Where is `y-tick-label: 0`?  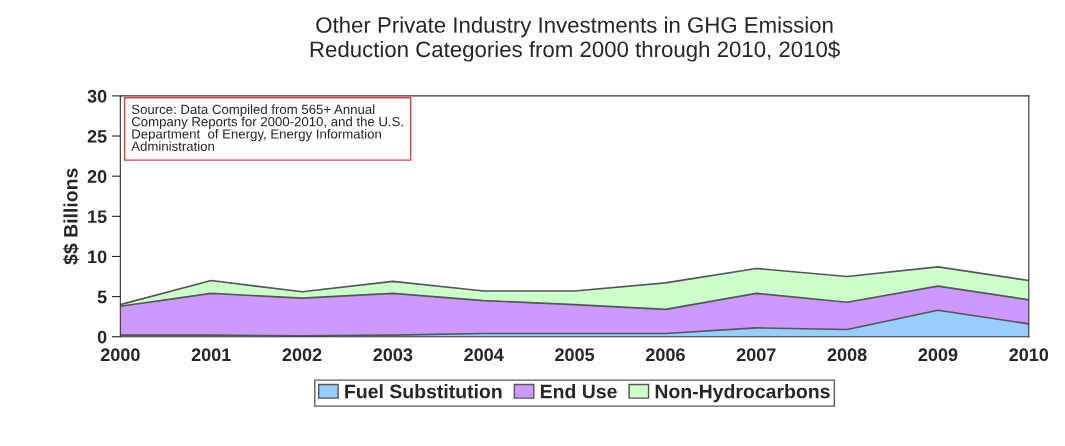 y-tick-label: 0 is located at coordinates (102, 337).